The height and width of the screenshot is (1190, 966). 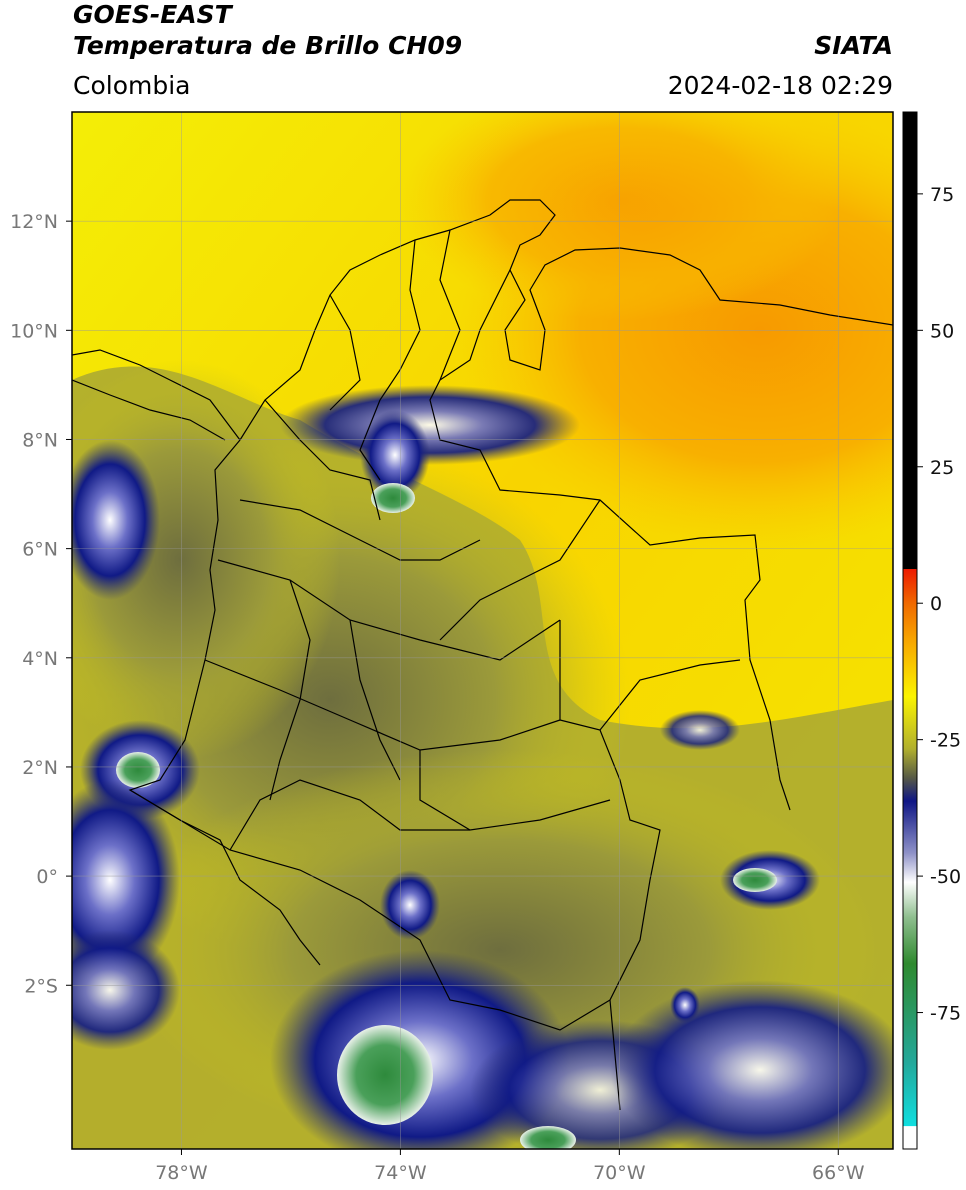 I want to click on lon-tick-label: 74°W, so click(x=400, y=1173).